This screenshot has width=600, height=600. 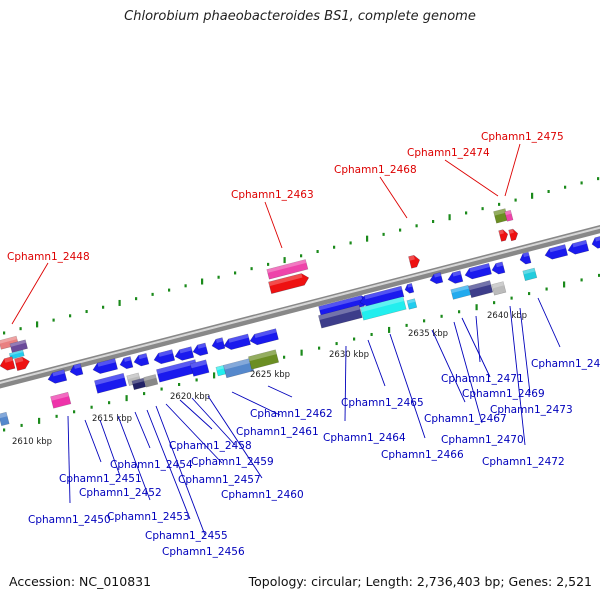 I want to click on lower-gene-label: Cphamn1_2457, so click(x=219, y=480).